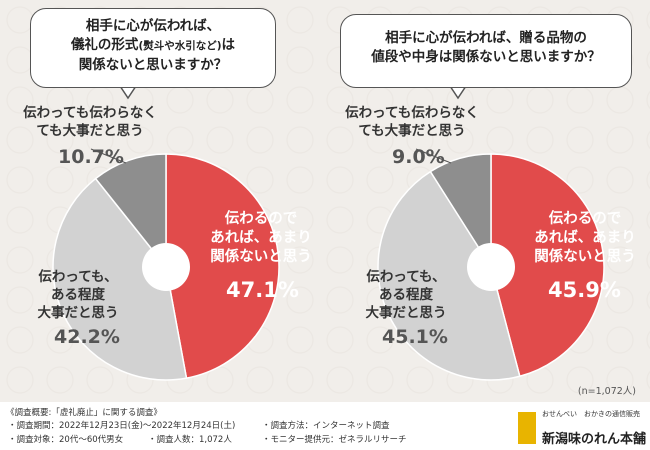 This screenshot has height=450, width=650. Describe the element at coordinates (527, 428) in the screenshot. I see `logo-mark-icon` at that location.